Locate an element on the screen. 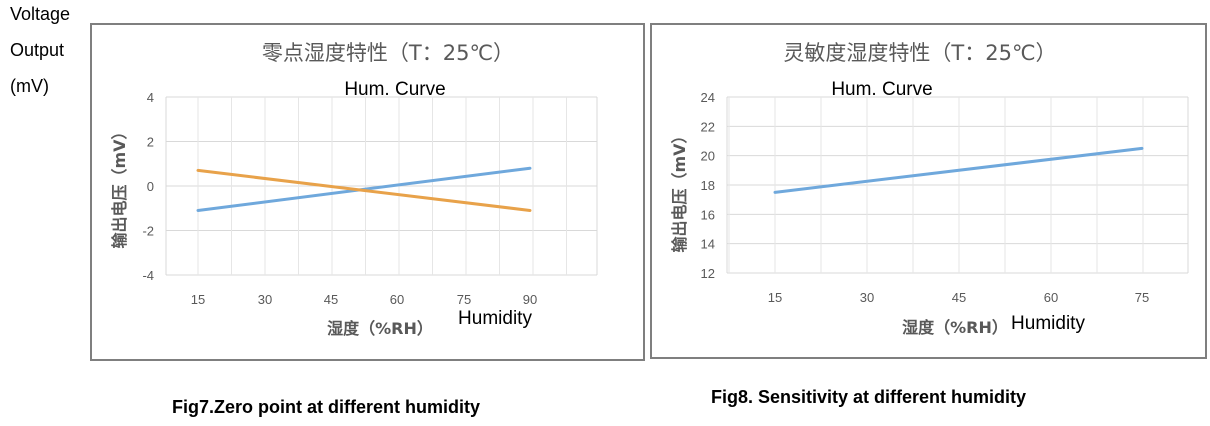 This screenshot has height=426, width=1210. chart2-ytick-label: 20 is located at coordinates (708, 156).